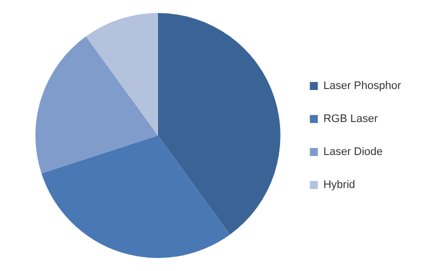 Image resolution: width=429 pixels, height=271 pixels. I want to click on legend-label: Hybrid, so click(339, 185).